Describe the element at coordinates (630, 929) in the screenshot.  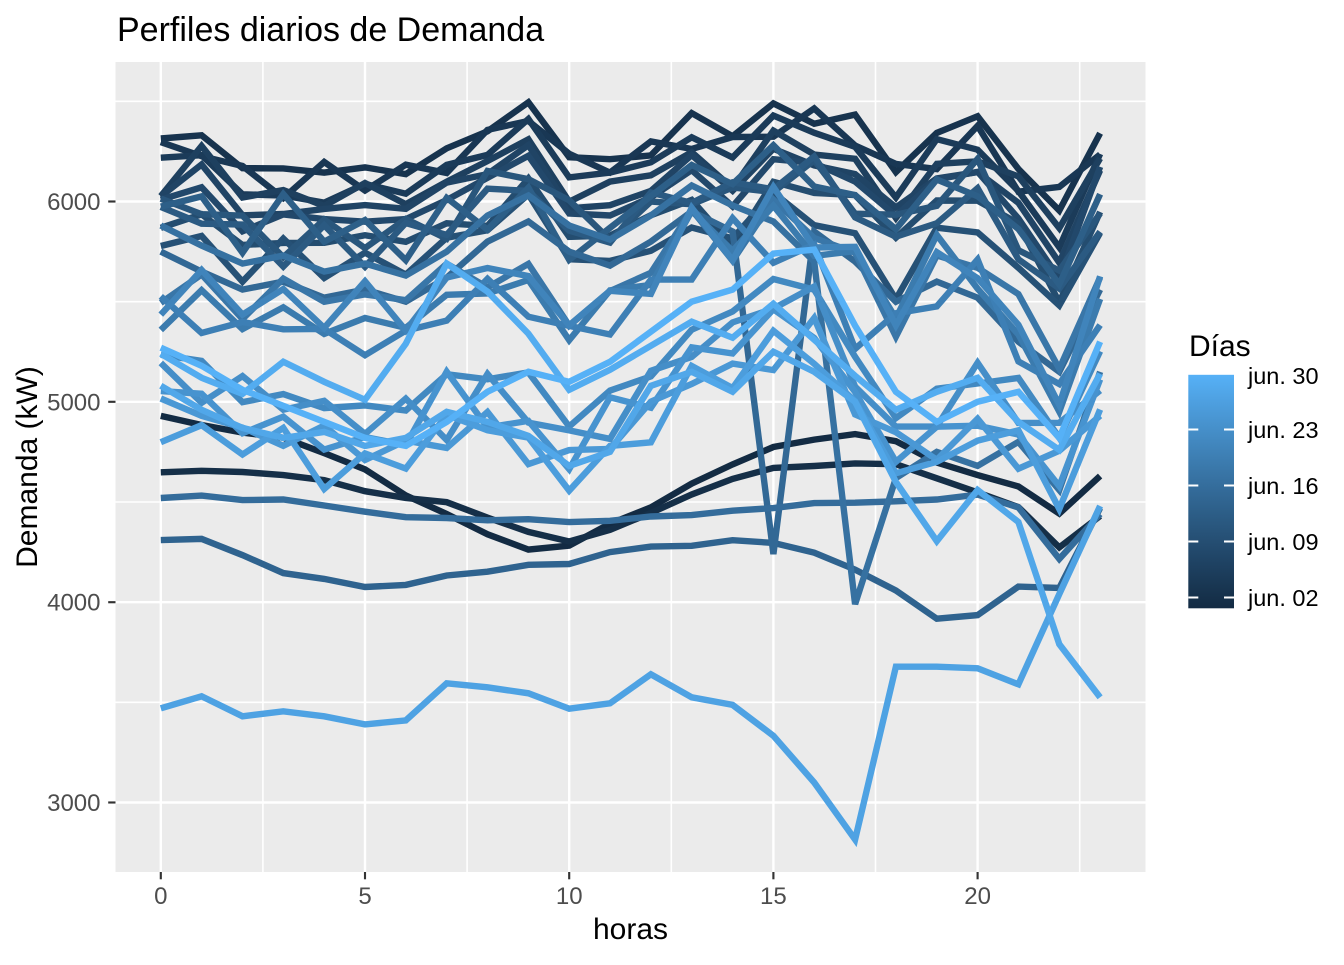
I see `svg-text: horas` at that location.